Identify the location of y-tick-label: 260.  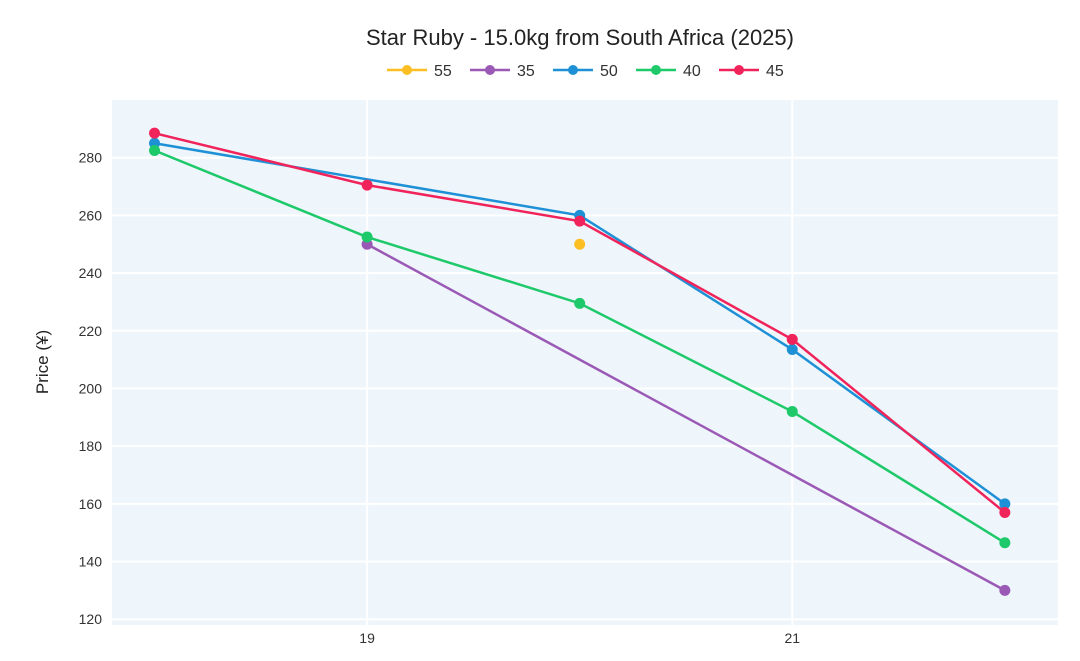
(91, 215).